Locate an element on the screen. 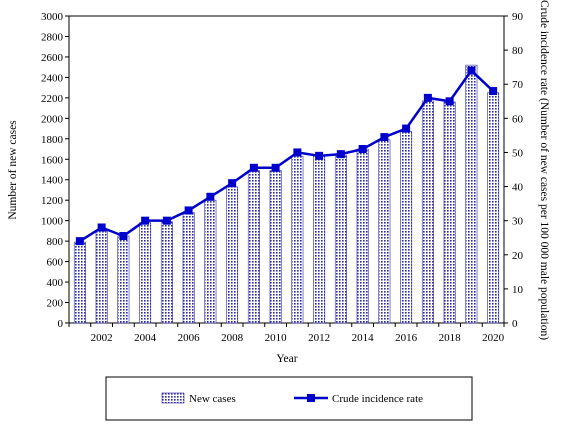  incidence-point-2015 is located at coordinates (384, 137).